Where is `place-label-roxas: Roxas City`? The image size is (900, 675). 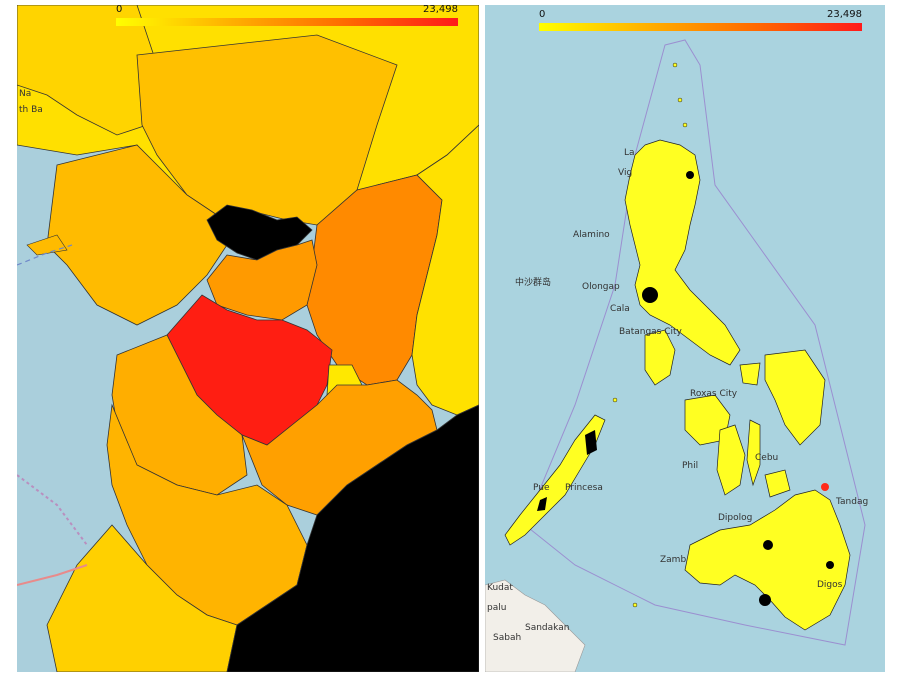
place-label-roxas: Roxas City is located at coordinates (714, 394).